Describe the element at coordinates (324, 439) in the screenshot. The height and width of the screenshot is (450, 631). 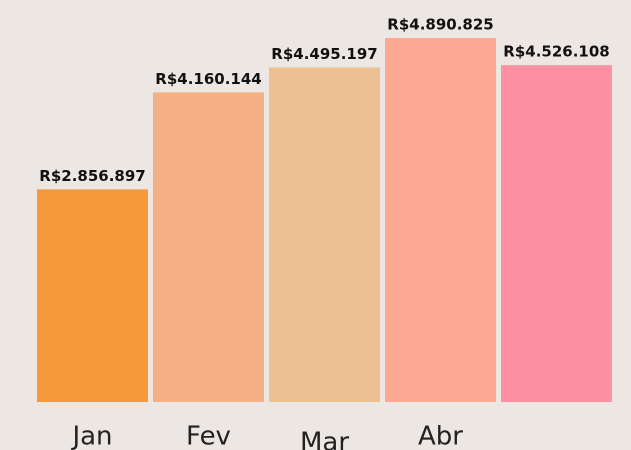
I see `x-tick-label: Mar` at that location.